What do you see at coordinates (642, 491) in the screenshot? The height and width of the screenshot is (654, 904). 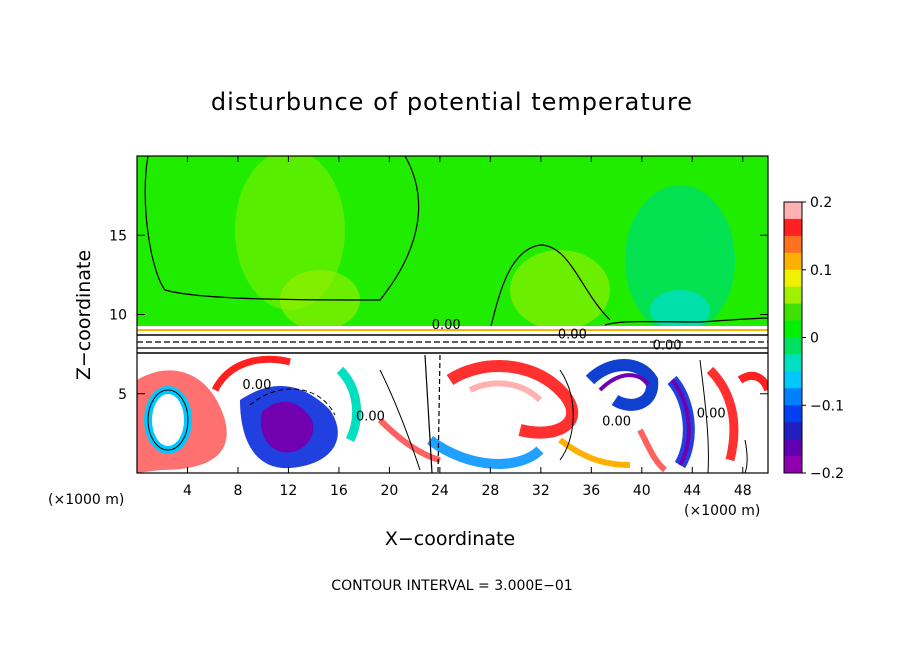 I see `x-tick-label: 40` at bounding box center [642, 491].